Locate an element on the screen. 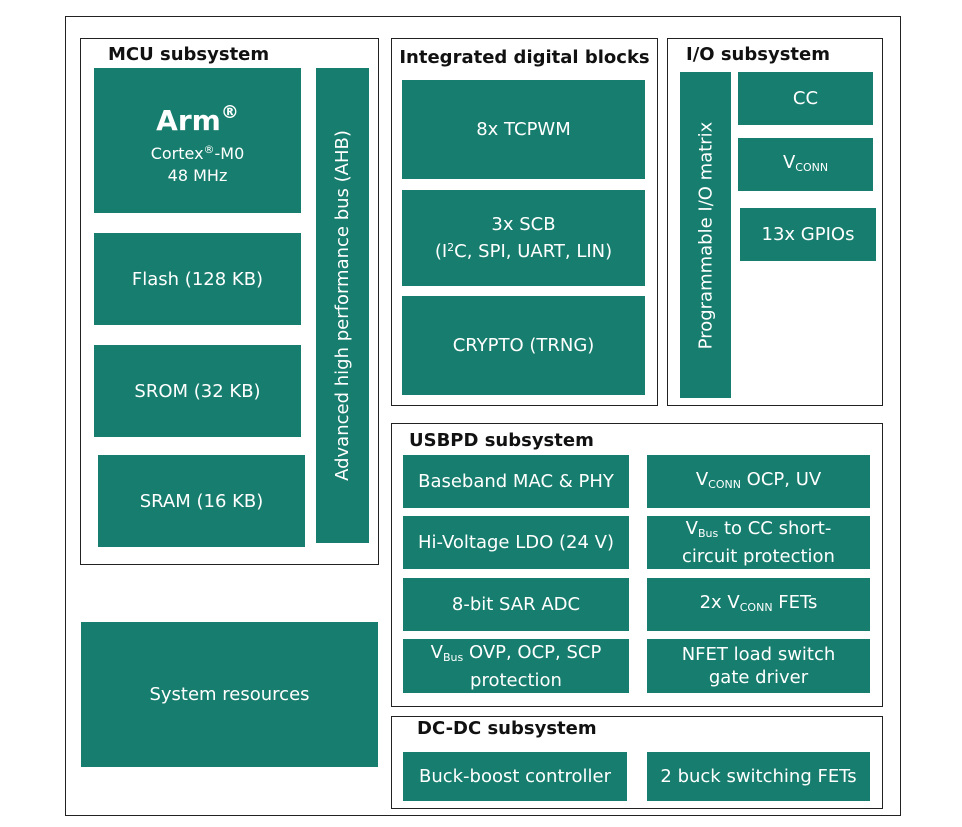 Image resolution: width=962 pixels, height=827 pixels. text: 2x V is located at coordinates (719, 602).